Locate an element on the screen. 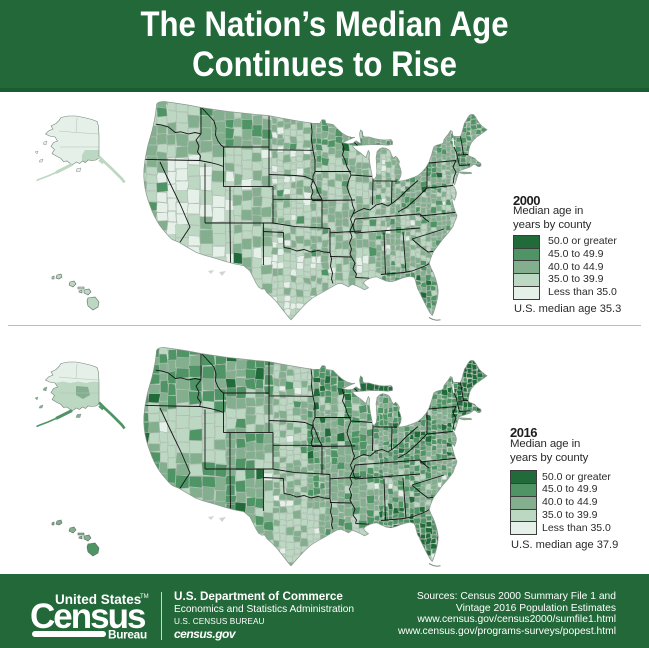  svg-text: Census is located at coordinates (88, 616).